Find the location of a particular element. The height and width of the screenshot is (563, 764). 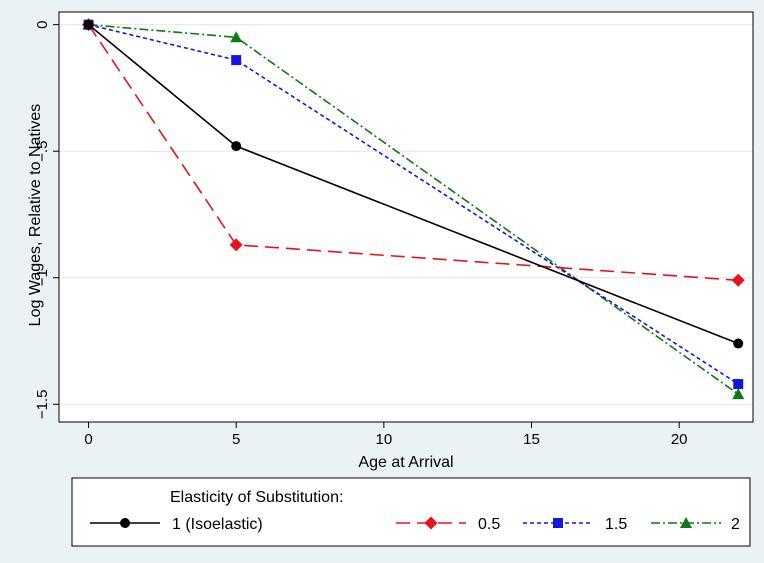

x-axis-label: Age at Arrival is located at coordinates (405, 462).